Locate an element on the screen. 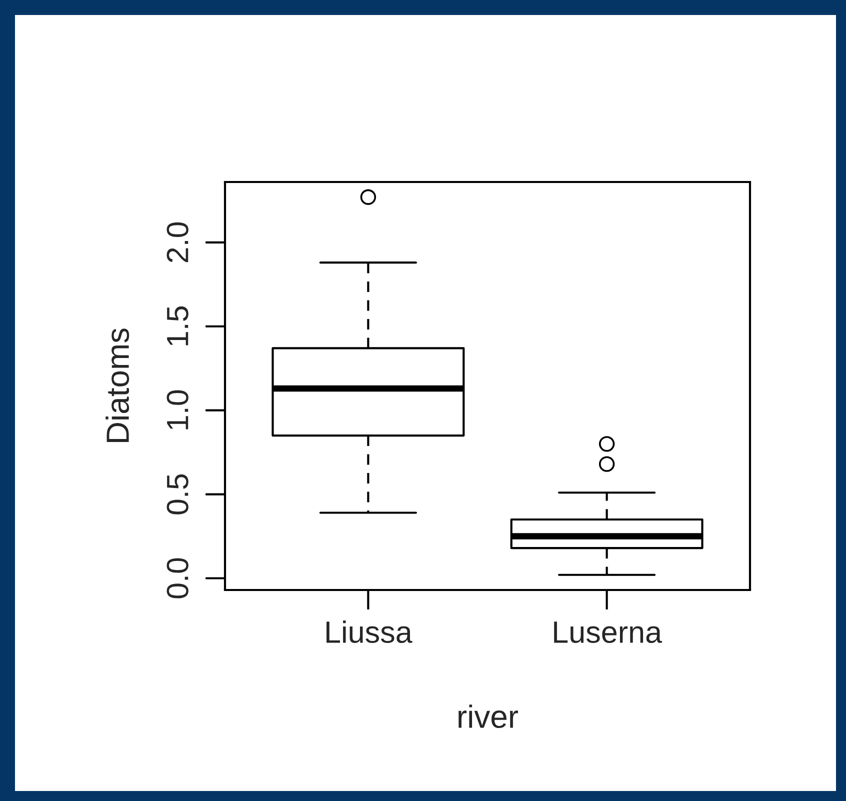  y-tick-label: 1.5 is located at coordinates (177, 326).